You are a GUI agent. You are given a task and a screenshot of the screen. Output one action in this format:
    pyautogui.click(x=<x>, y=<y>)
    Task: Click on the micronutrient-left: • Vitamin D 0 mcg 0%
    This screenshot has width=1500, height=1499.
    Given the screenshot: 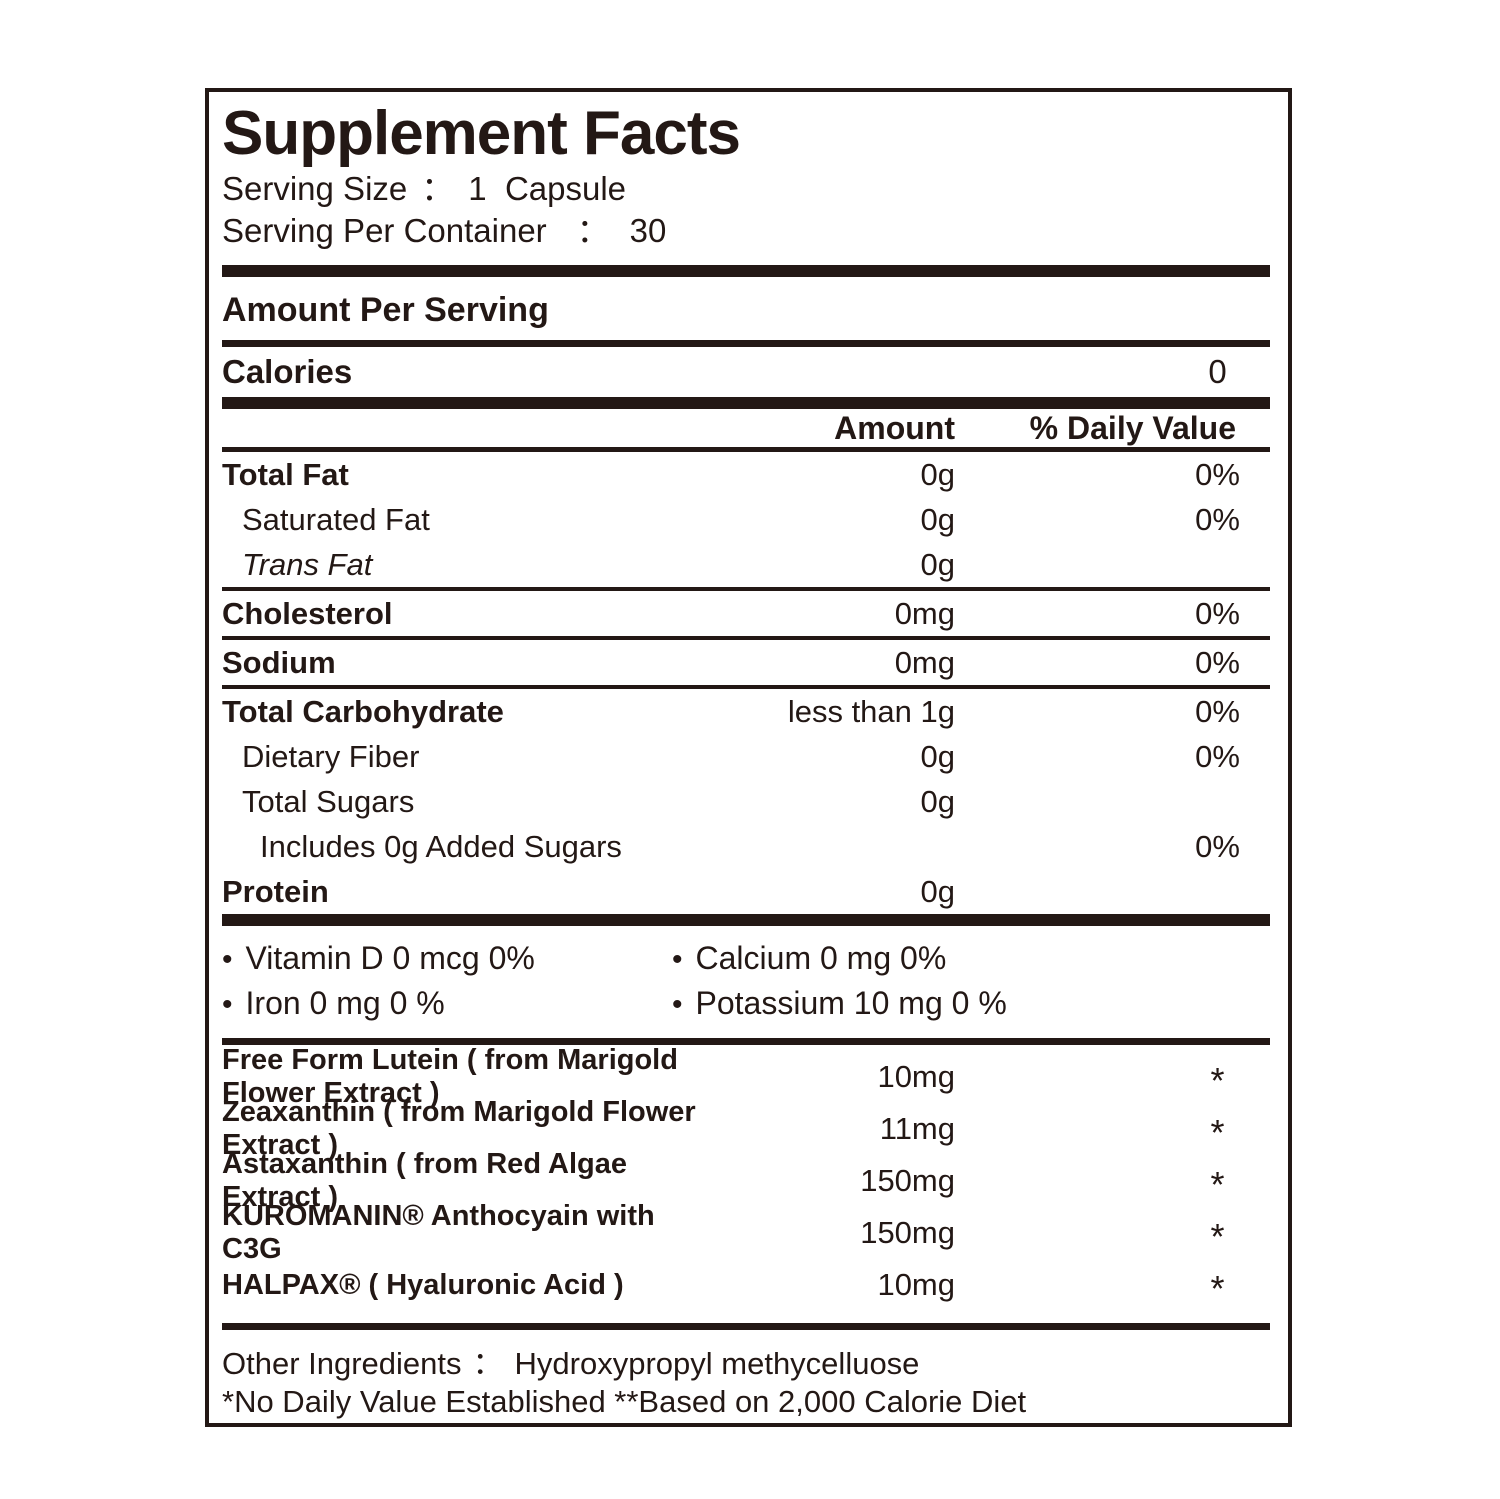 What is the action you would take?
    pyautogui.click(x=378, y=958)
    